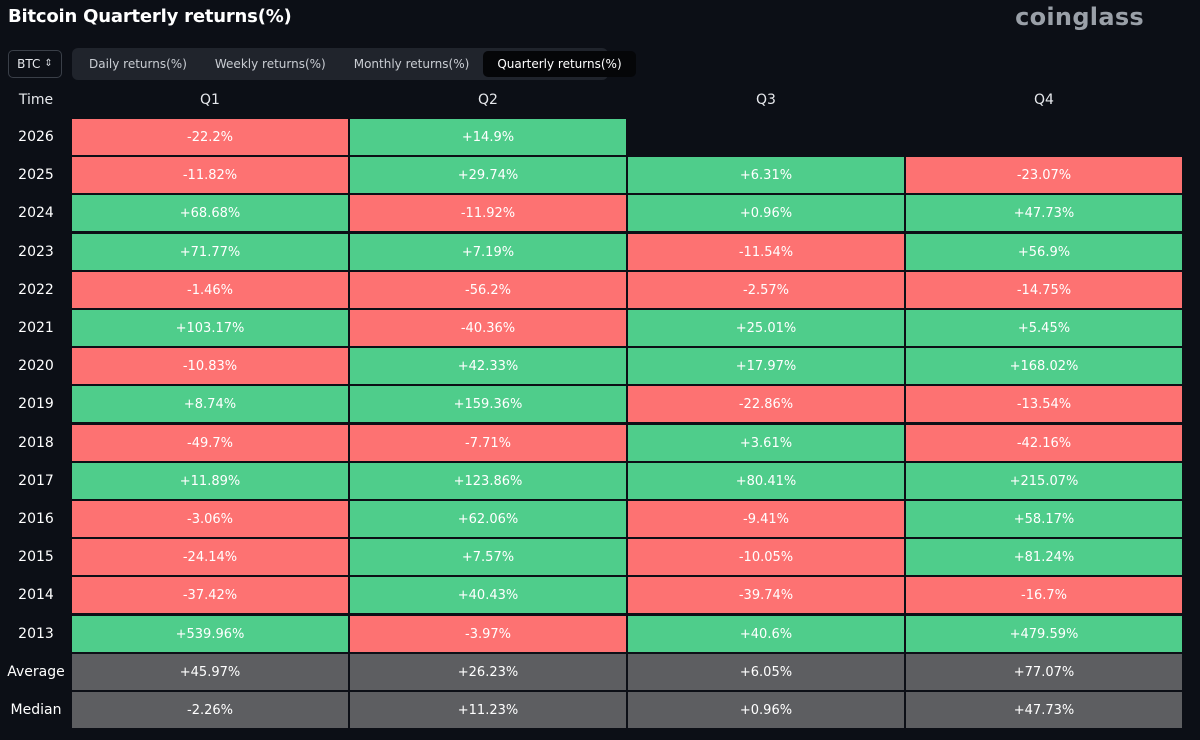 Image resolution: width=1200 pixels, height=740 pixels. Describe the element at coordinates (29, 64) in the screenshot. I see `asset-select-value: BTC` at that location.